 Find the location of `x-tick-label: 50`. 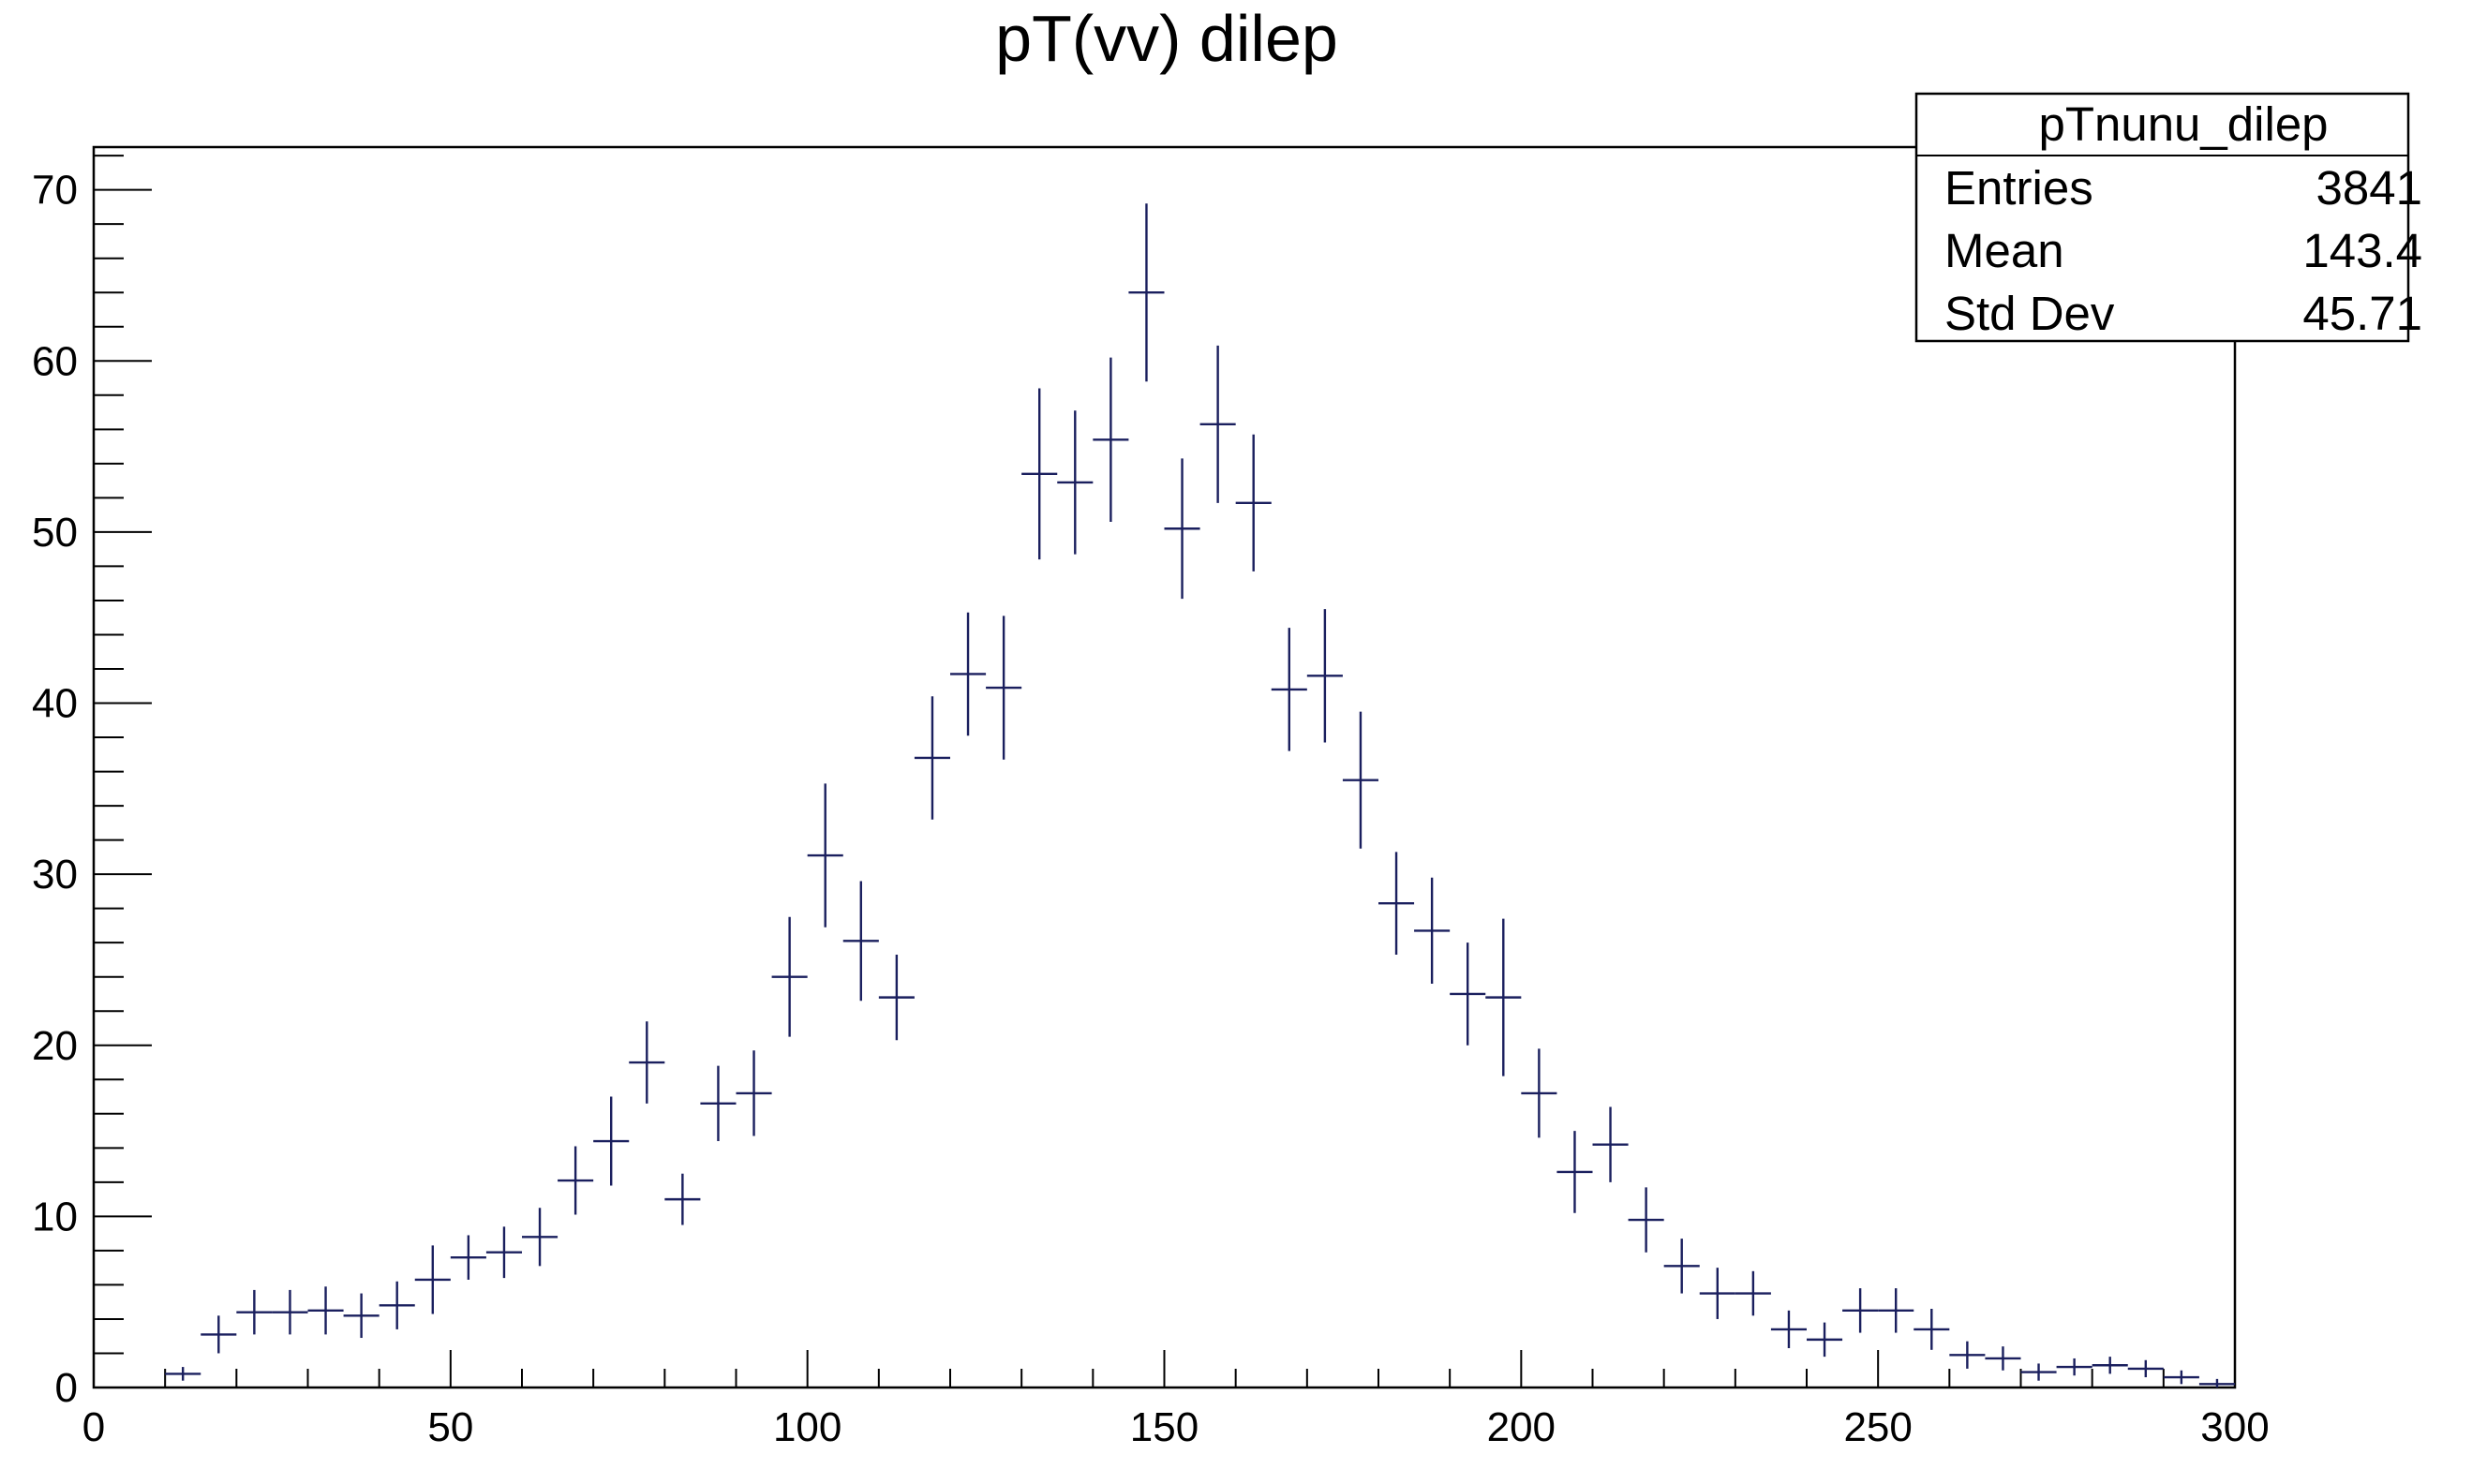

x-tick-label: 50 is located at coordinates (450, 1427).